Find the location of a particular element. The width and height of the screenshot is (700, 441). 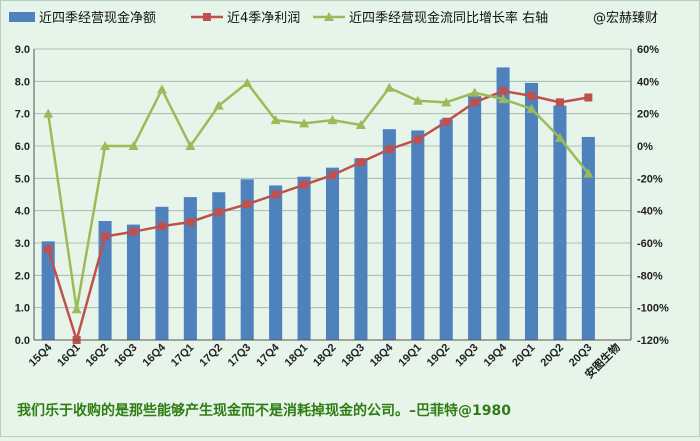

x-tick-label: 18Q2 is located at coordinates (325, 356).